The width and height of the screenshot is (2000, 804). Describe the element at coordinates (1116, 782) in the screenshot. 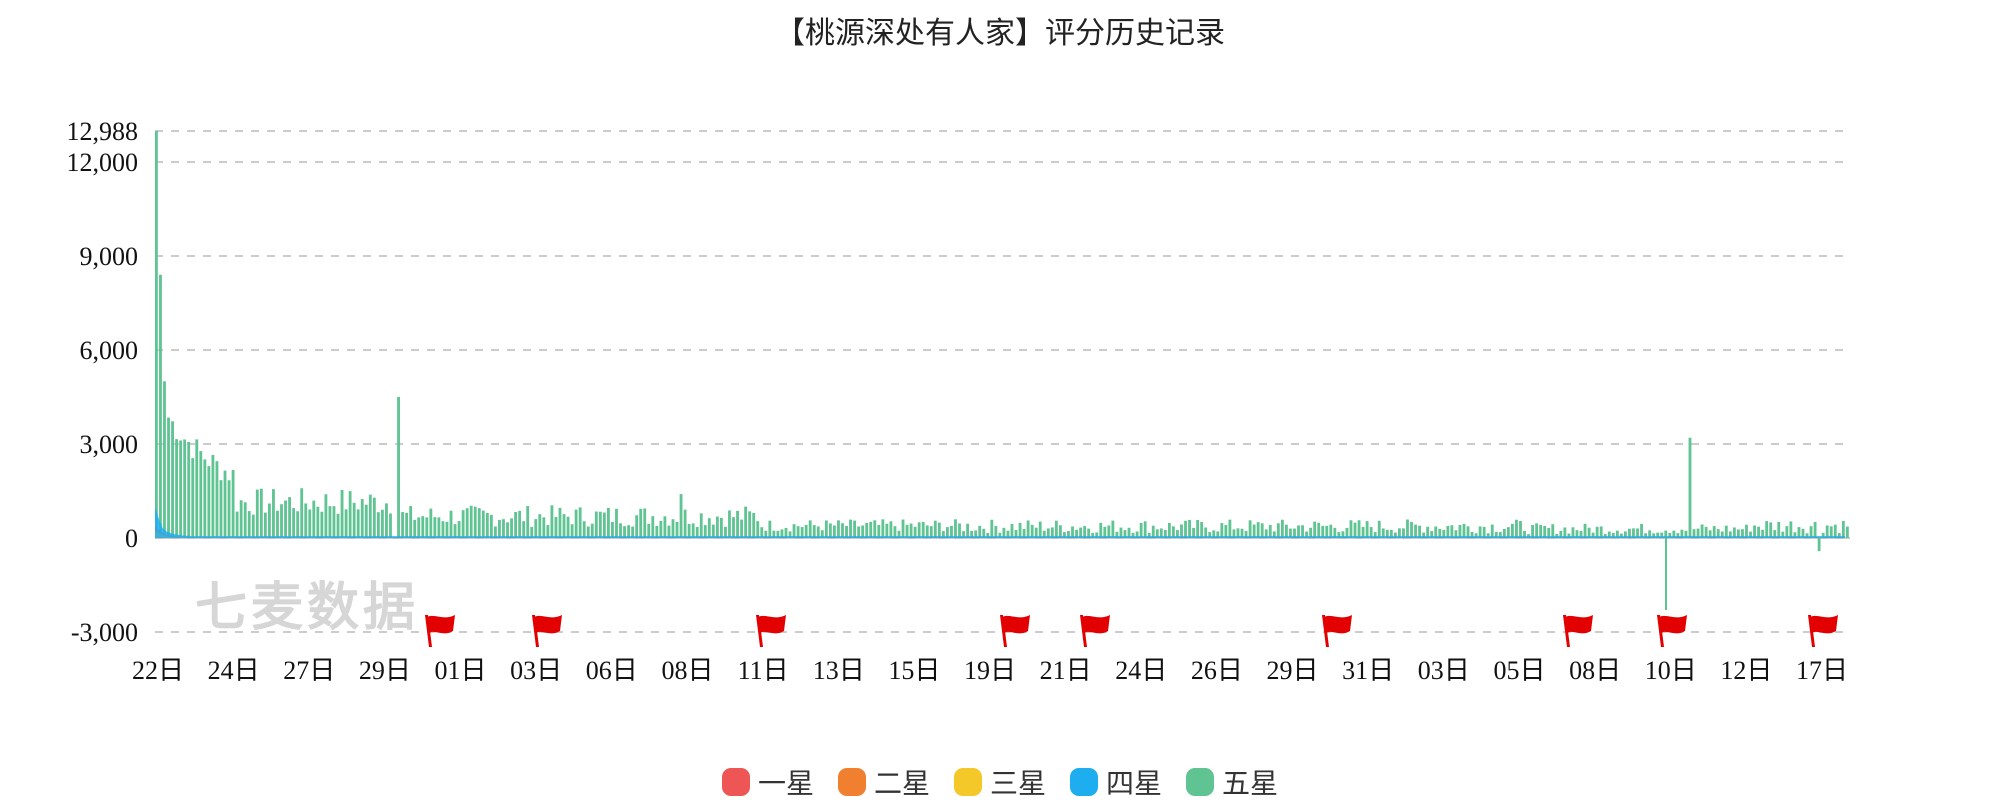

I see `legend-item-four-star: 四星` at that location.